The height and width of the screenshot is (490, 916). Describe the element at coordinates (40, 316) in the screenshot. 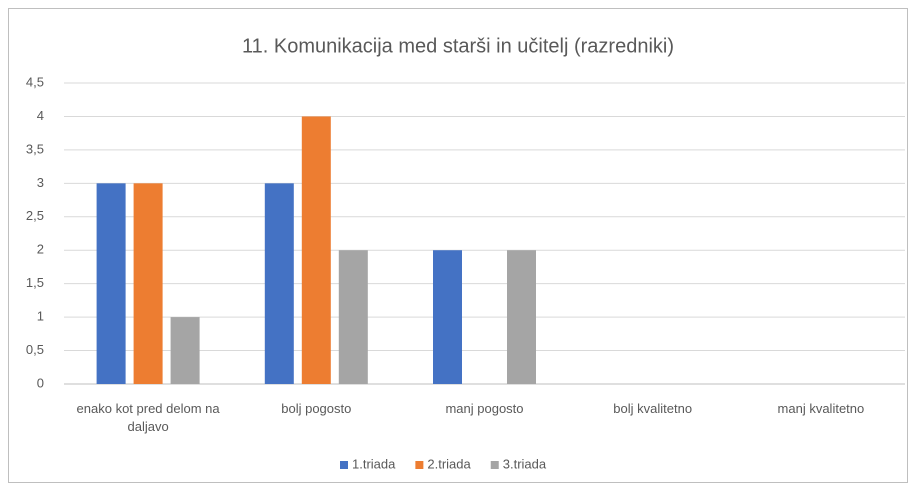

I see `y-tick-label: 1` at that location.